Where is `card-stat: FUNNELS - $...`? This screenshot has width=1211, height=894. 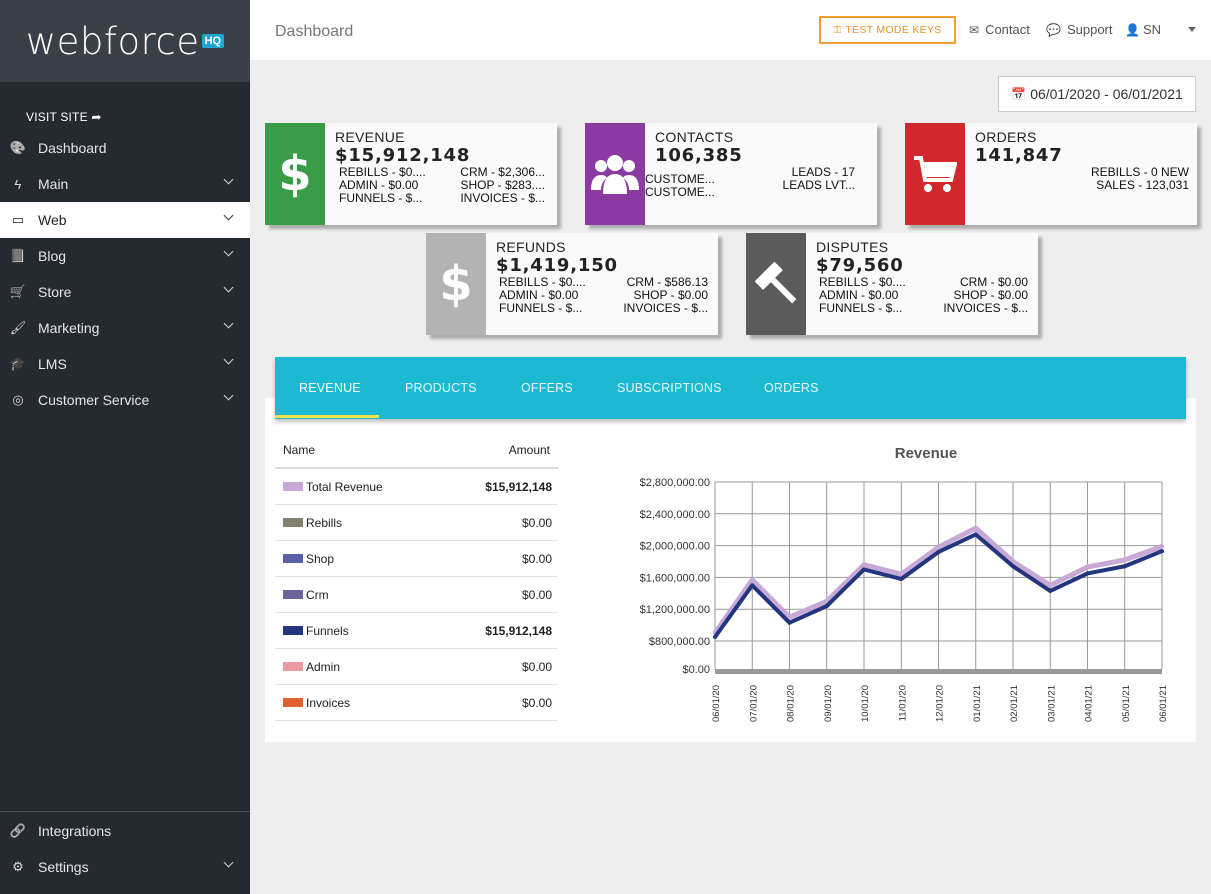 card-stat: FUNNELS - $... is located at coordinates (381, 198).